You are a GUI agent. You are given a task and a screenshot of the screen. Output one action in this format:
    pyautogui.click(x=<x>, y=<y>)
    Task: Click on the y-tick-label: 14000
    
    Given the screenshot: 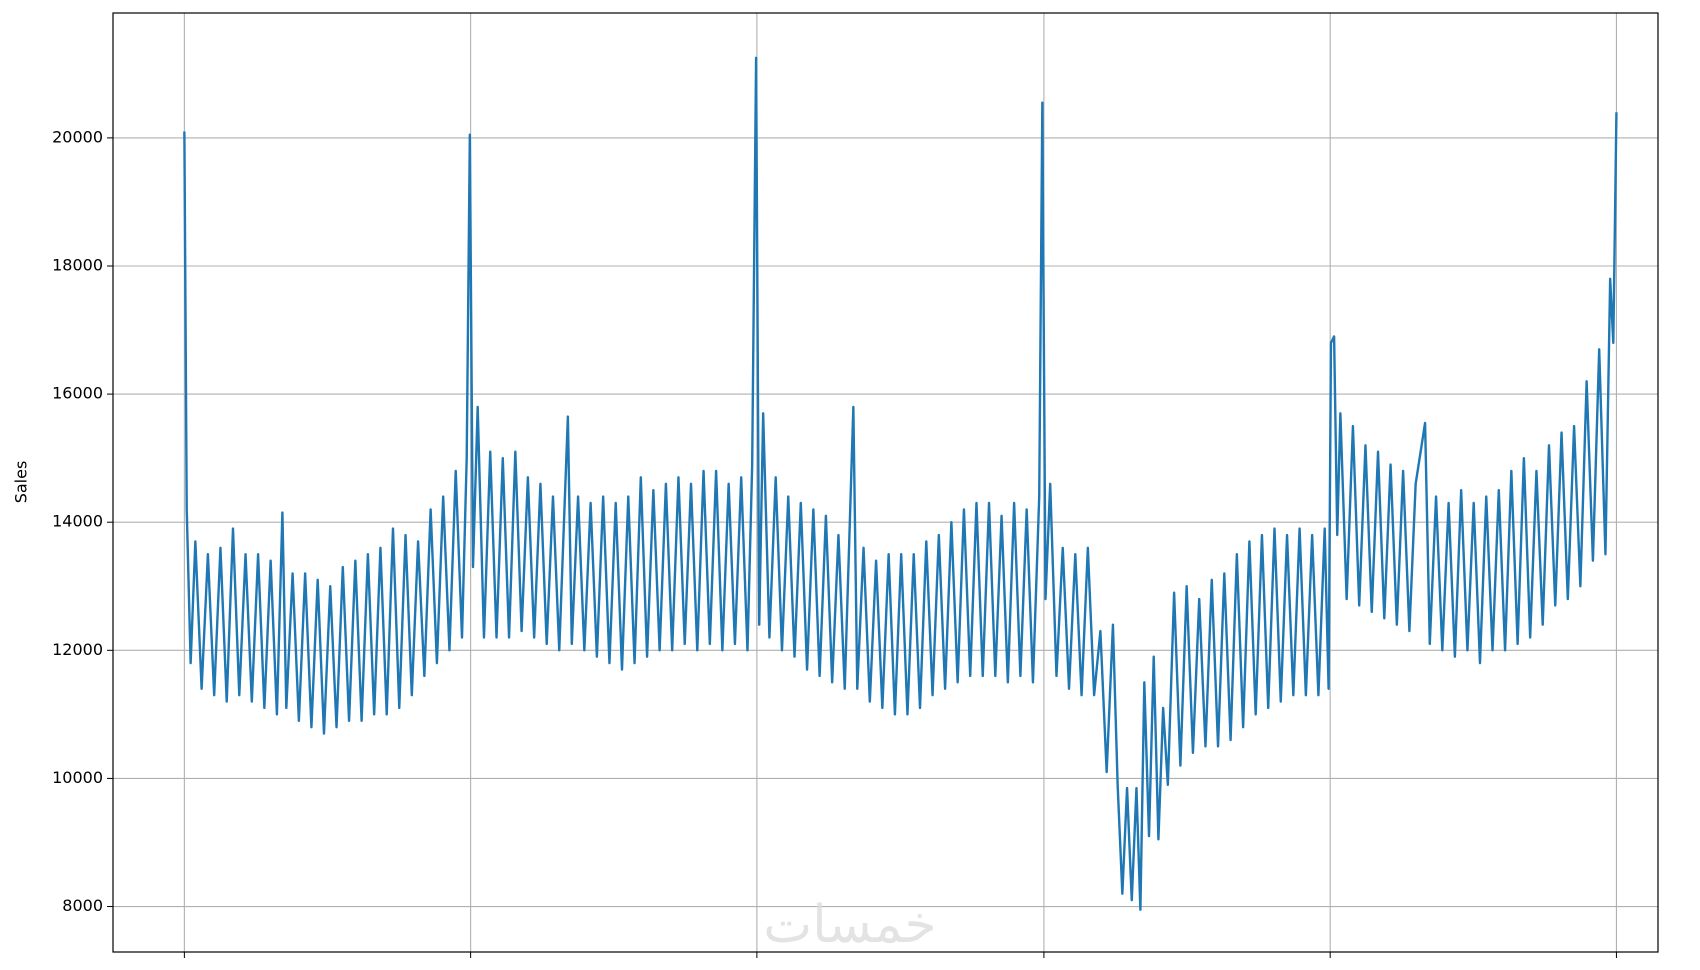 What is the action you would take?
    pyautogui.click(x=77, y=521)
    